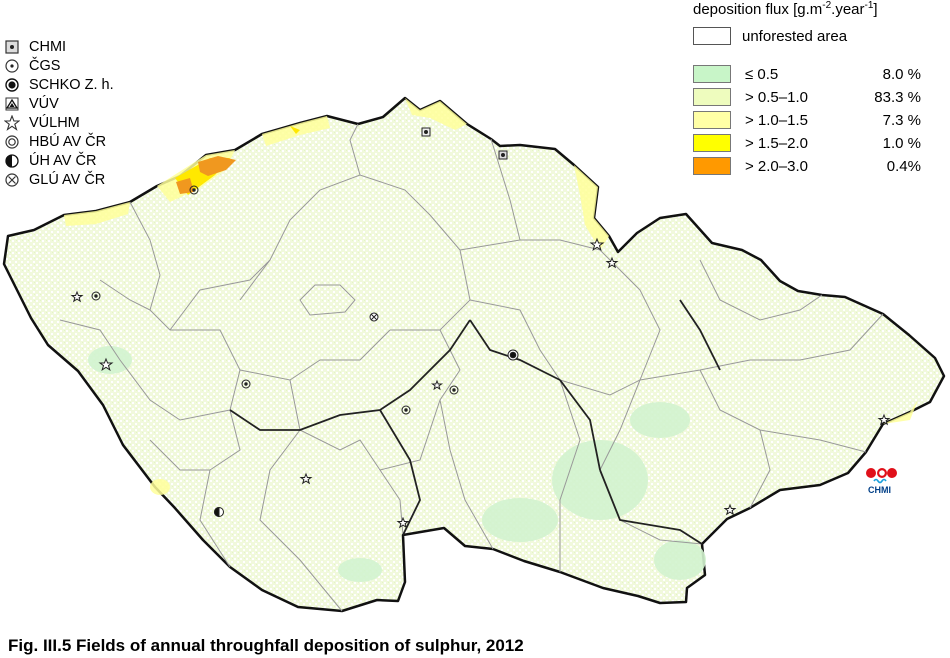  What do you see at coordinates (897, 97) in the screenshot?
I see `class-percent: 83.3 %` at bounding box center [897, 97].